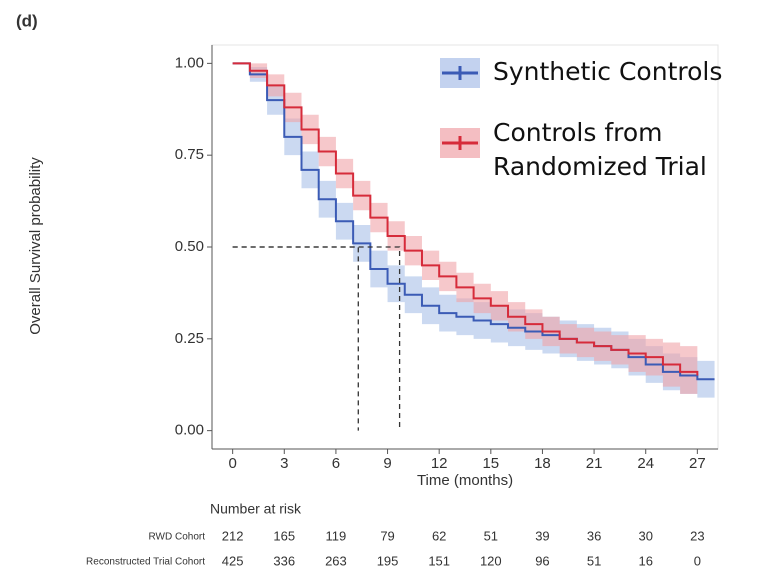 The width and height of the screenshot is (759, 569). Describe the element at coordinates (439, 560) in the screenshot. I see `risk-value: 151` at that location.